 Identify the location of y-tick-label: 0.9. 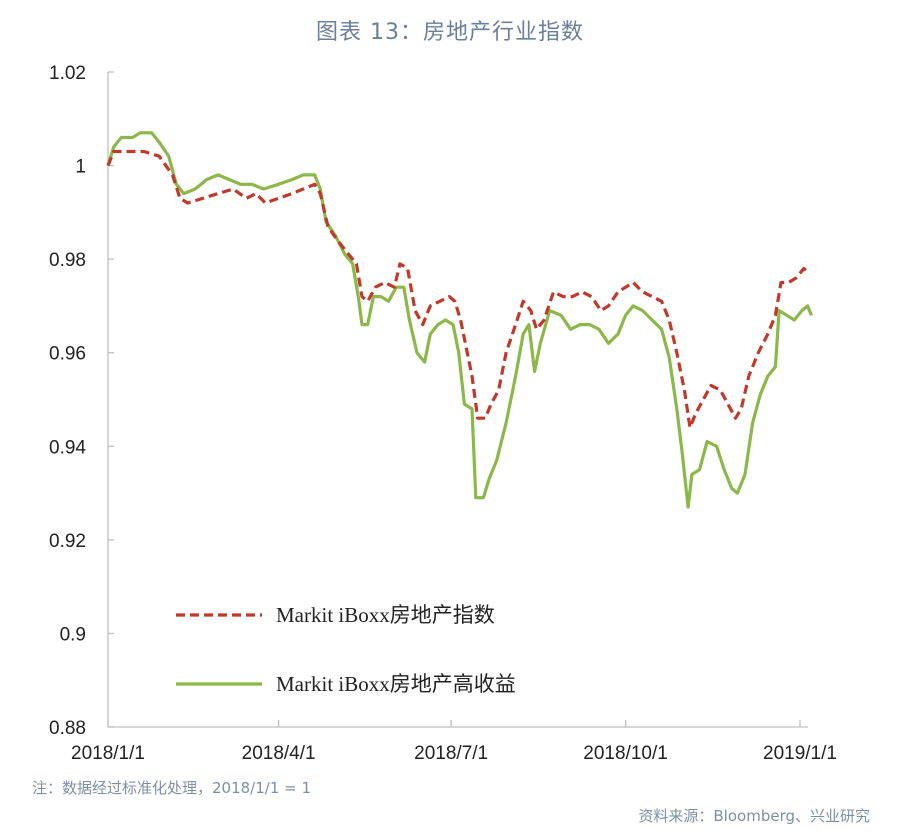
(73, 634).